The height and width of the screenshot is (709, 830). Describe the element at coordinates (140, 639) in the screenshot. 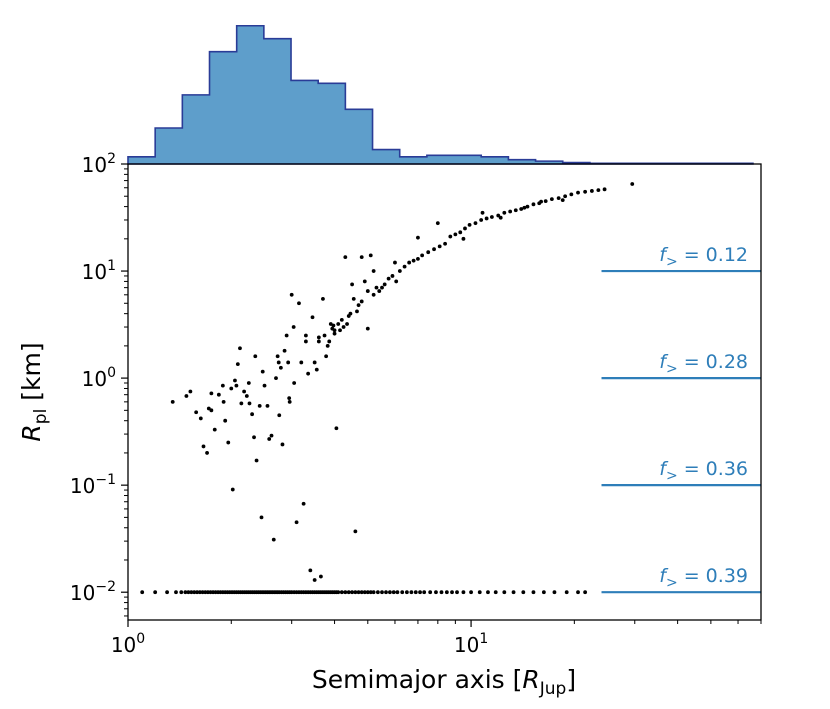

I see `x-tick-exp: 0` at that location.